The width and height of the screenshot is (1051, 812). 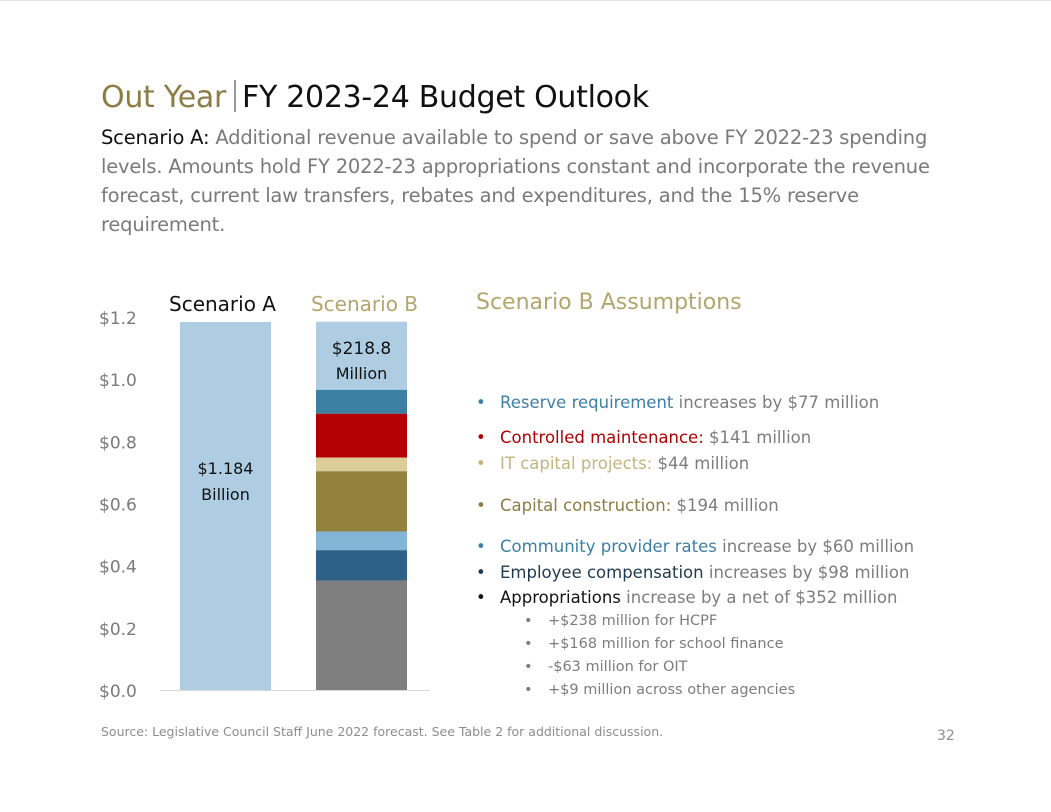 What do you see at coordinates (361, 541) in the screenshot?
I see `bar-segment-community-provider-rates` at bounding box center [361, 541].